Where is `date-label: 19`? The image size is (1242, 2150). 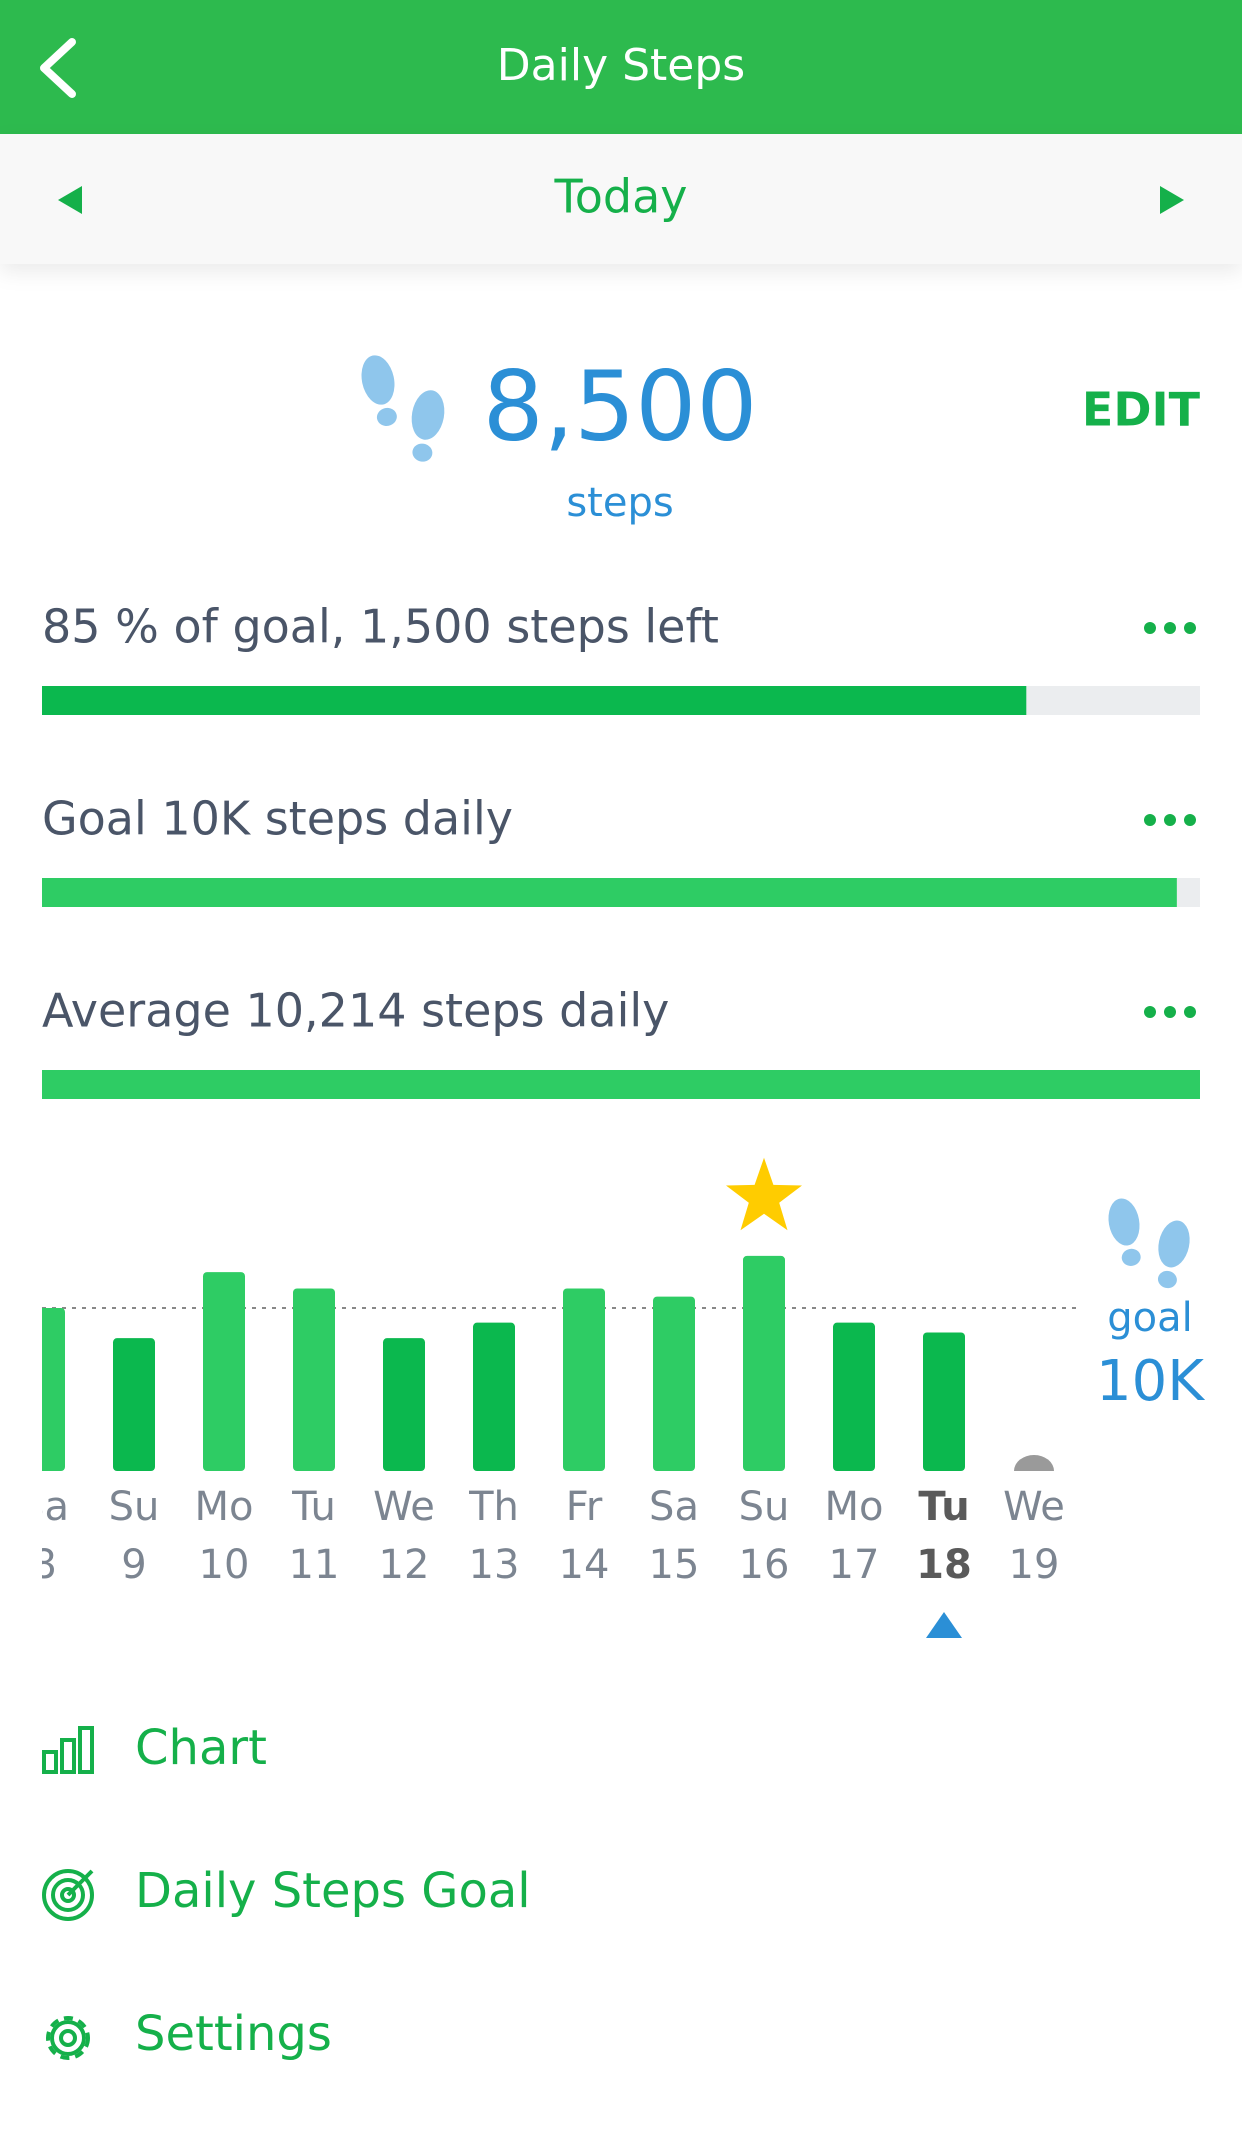 date-label: 19 is located at coordinates (1034, 1565).